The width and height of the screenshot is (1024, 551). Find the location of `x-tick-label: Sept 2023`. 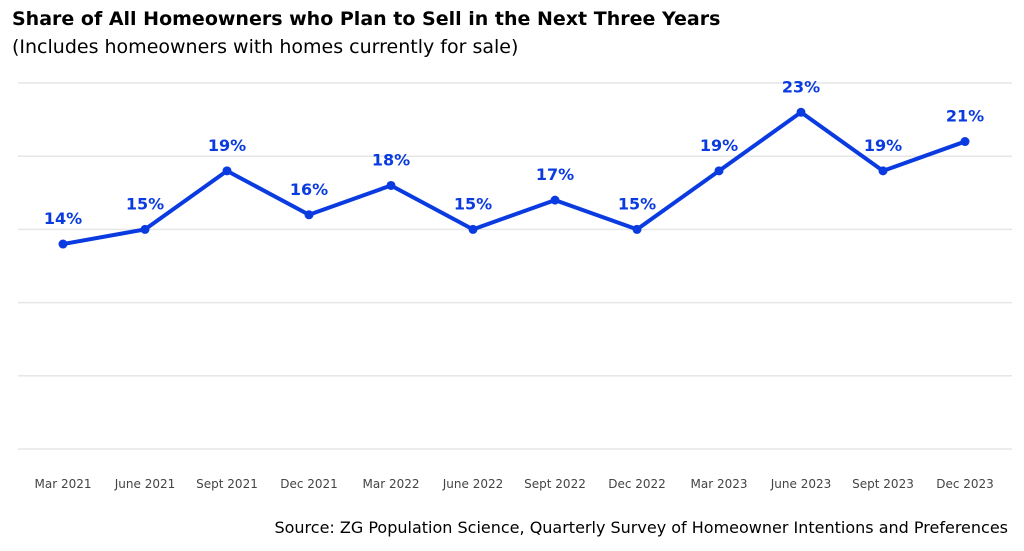

x-tick-label: Sept 2023 is located at coordinates (883, 484).